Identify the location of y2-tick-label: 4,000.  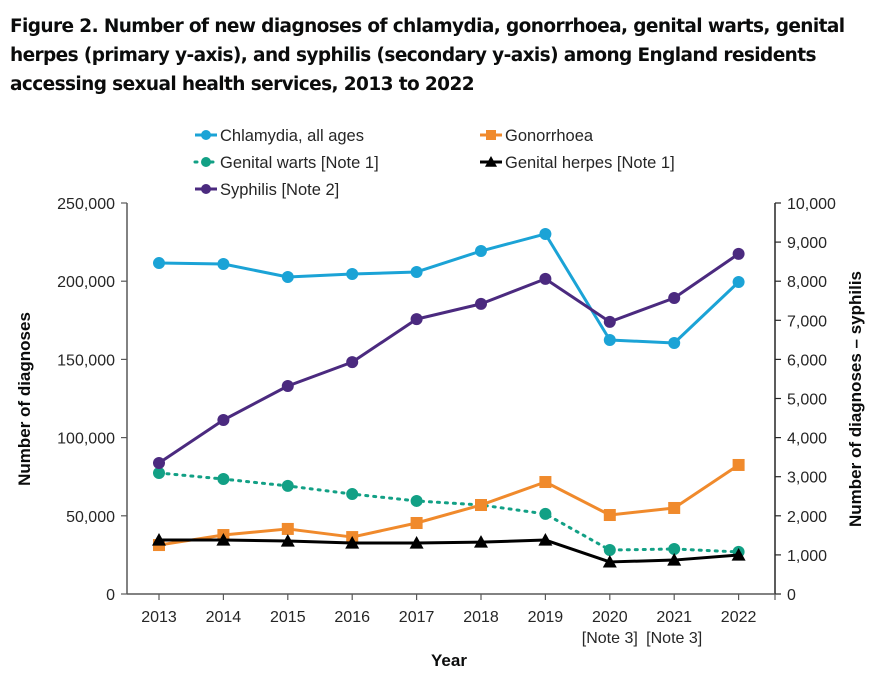
(807, 439).